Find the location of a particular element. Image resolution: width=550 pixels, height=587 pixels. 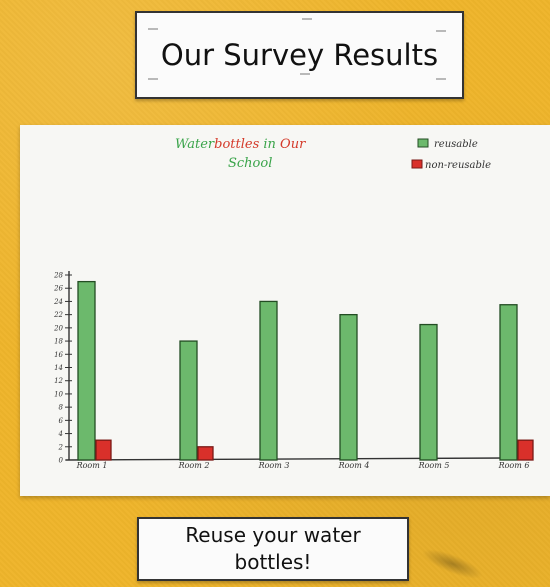

legend-swatch-reusable is located at coordinates (423, 143).